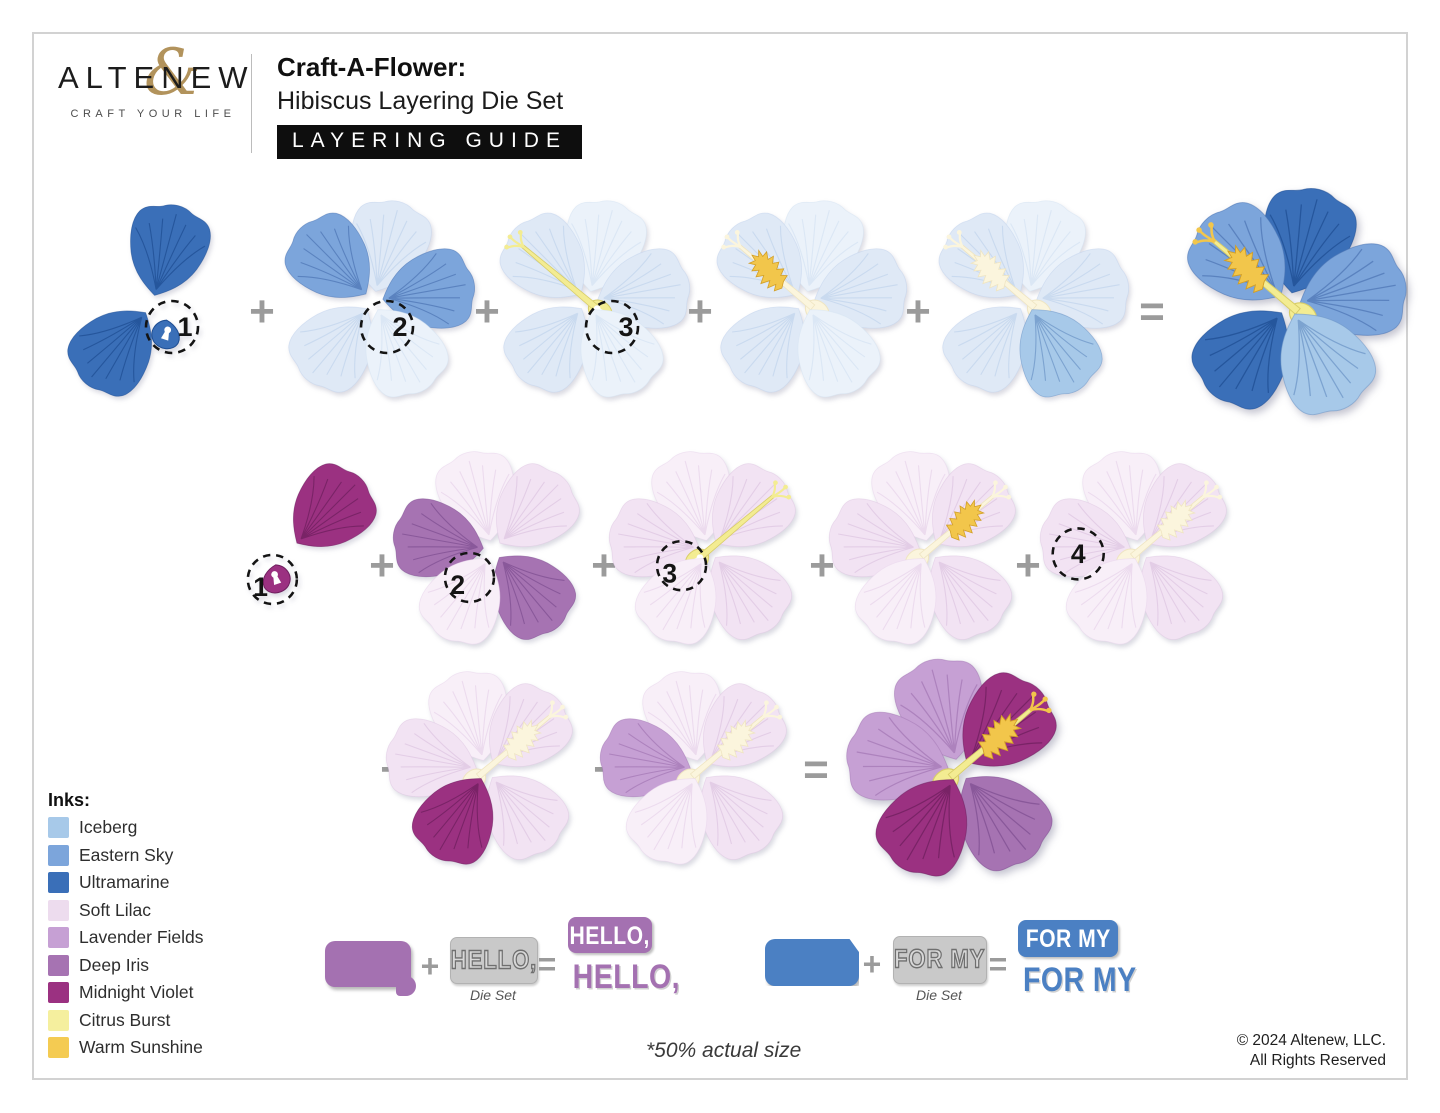 The height and width of the screenshot is (1113, 1440). What do you see at coordinates (153, 114) in the screenshot?
I see `brand-tagline: CRAFT YOUR LIFE` at bounding box center [153, 114].